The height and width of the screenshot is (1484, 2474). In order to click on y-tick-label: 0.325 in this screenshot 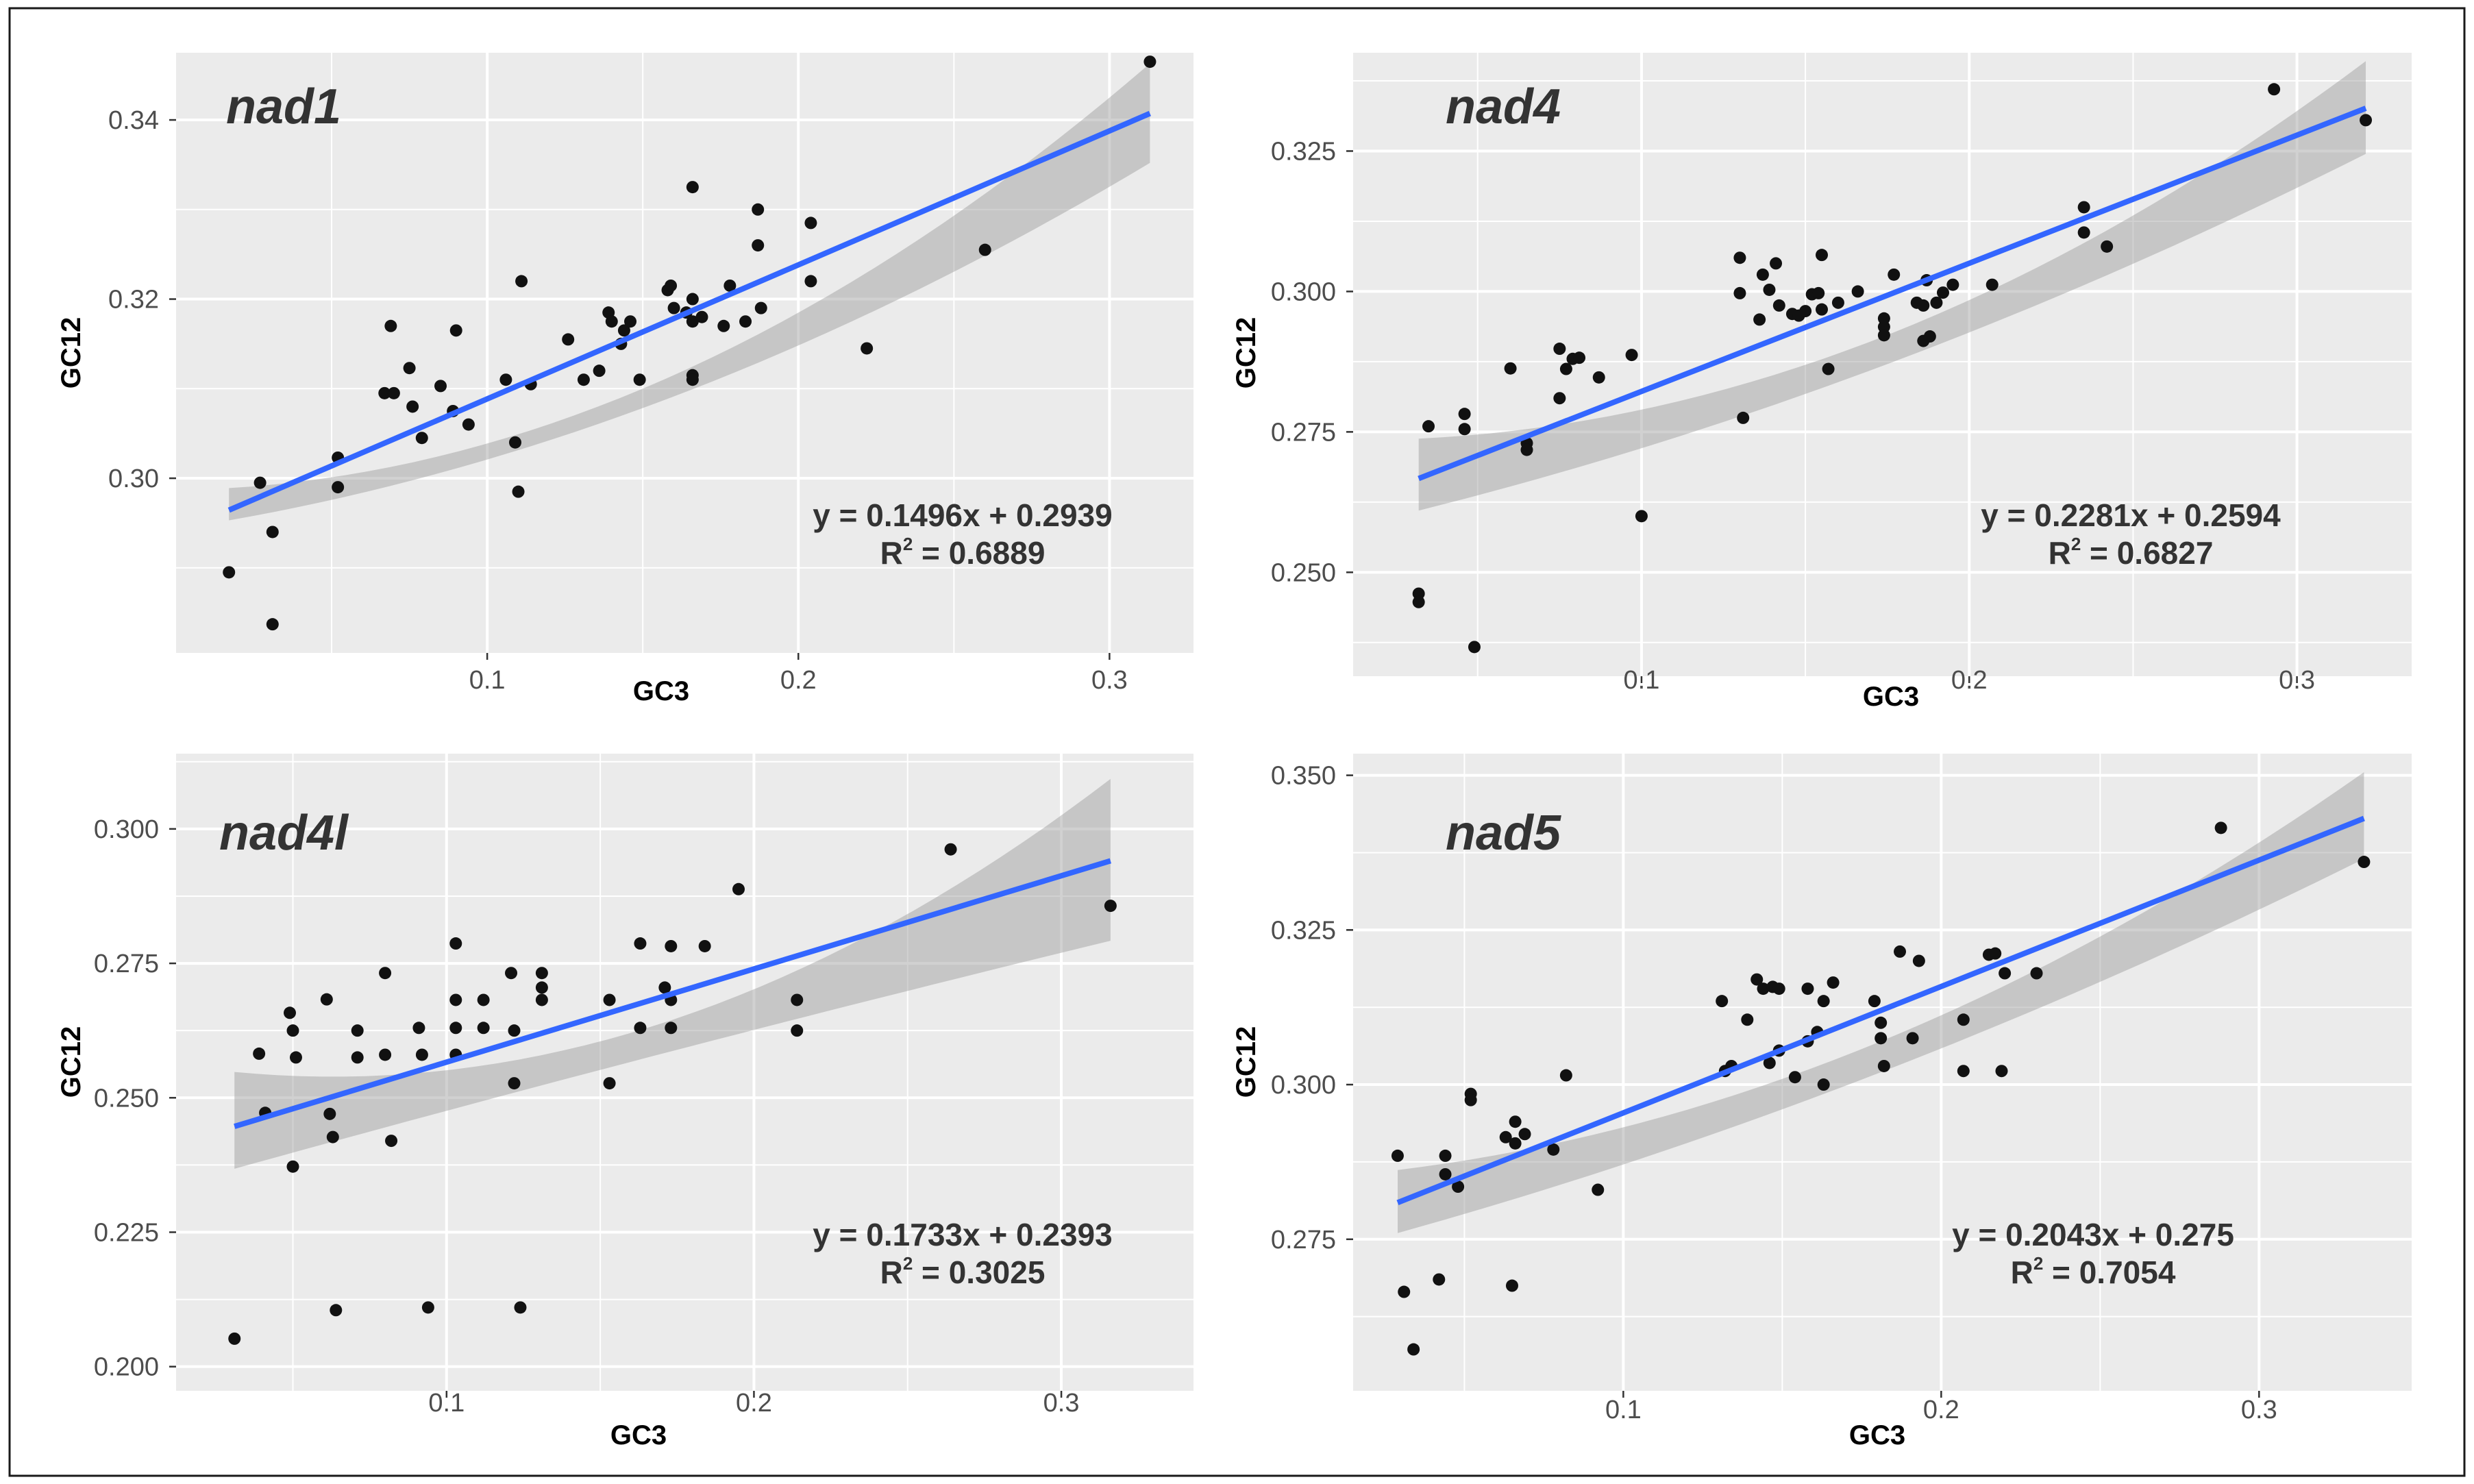, I will do `click(1303, 151)`.